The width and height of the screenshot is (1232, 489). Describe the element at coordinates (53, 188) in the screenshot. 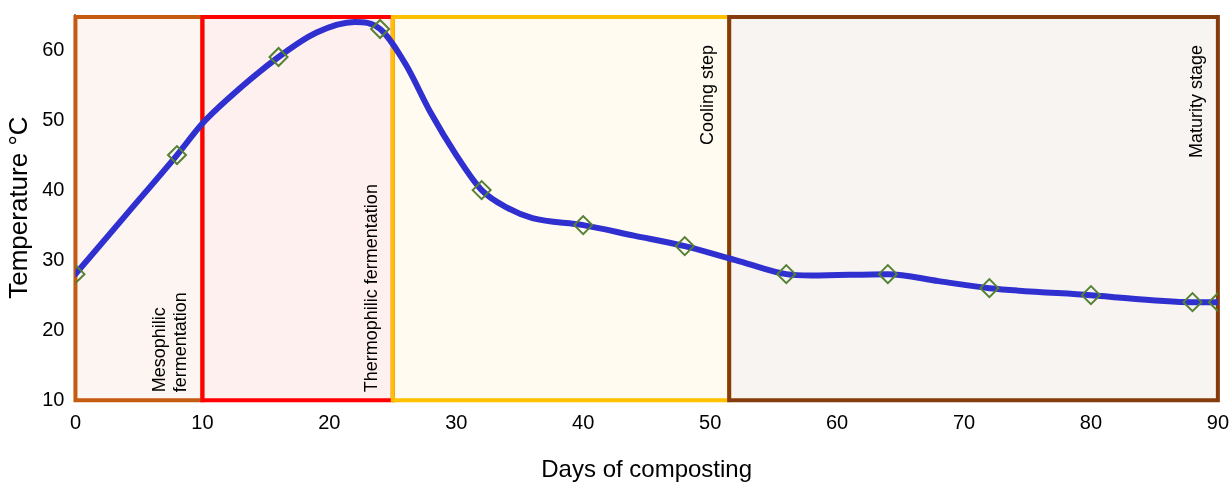

I see `y-tick-label: 40` at that location.